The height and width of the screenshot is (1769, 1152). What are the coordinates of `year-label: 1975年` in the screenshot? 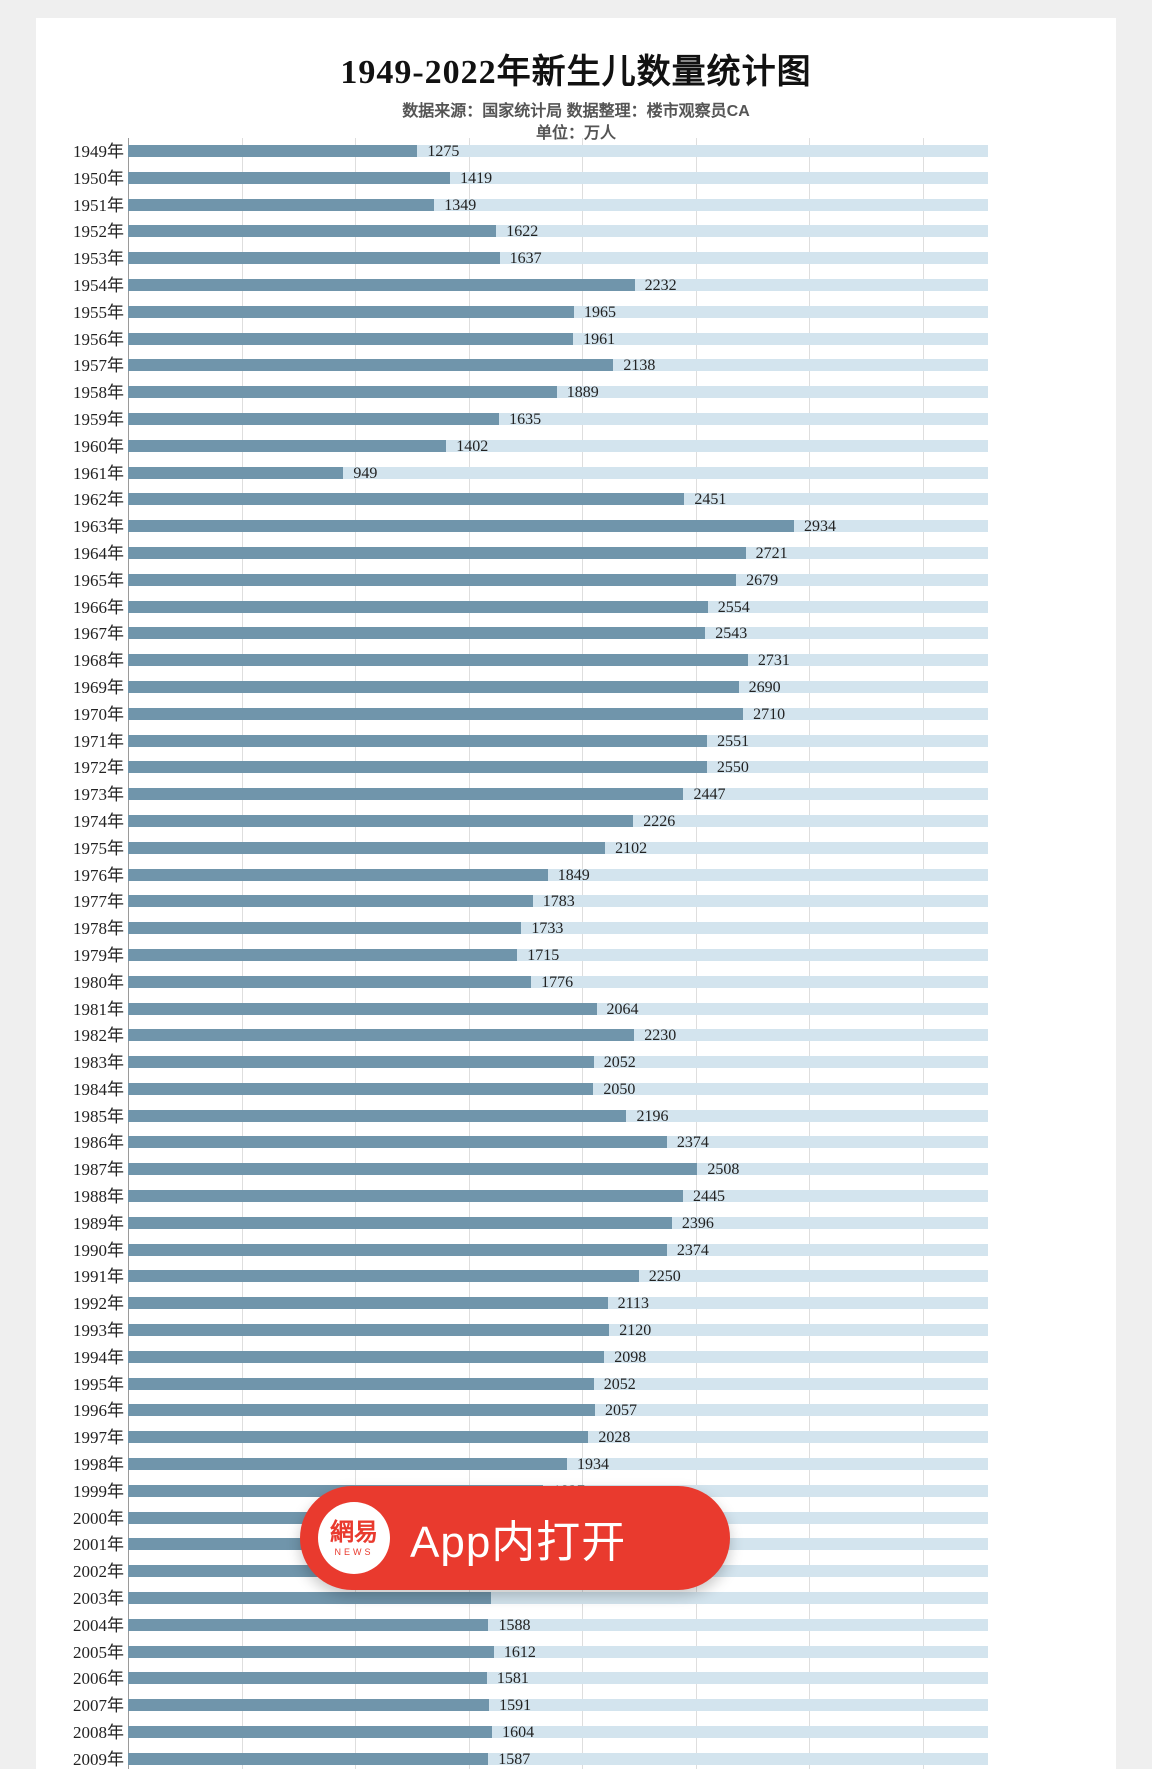 It's located at (98, 848).